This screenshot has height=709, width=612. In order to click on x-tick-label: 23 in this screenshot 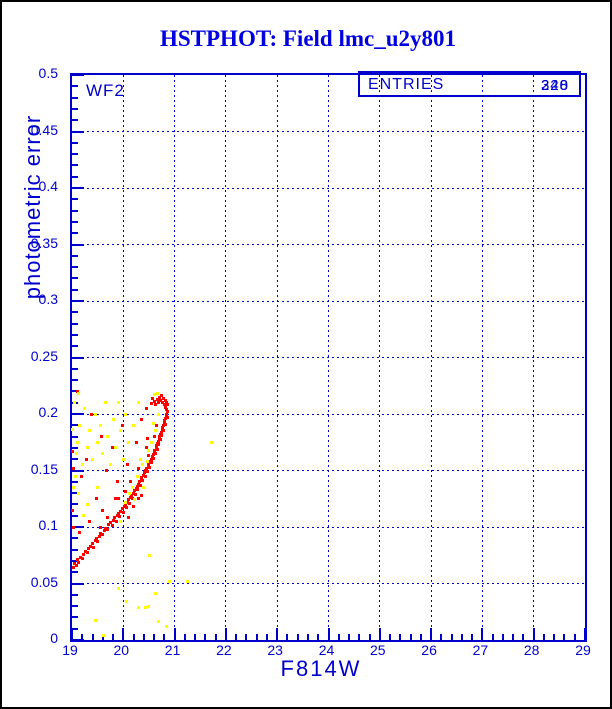, I will do `click(275, 650)`.